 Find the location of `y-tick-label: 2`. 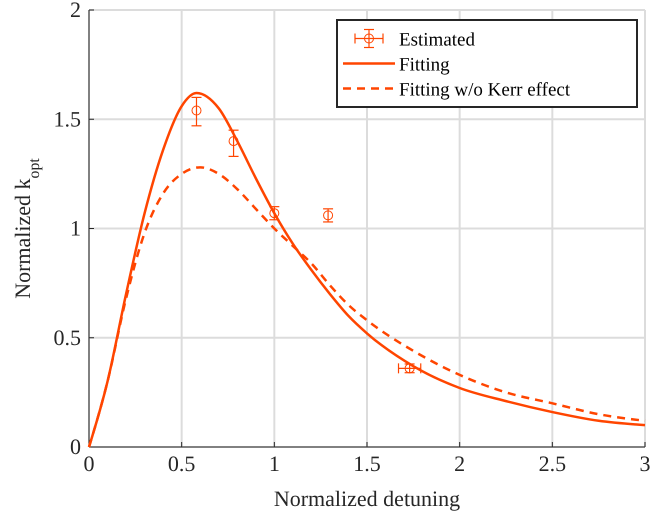

y-tick-label: 2 is located at coordinates (75, 11).